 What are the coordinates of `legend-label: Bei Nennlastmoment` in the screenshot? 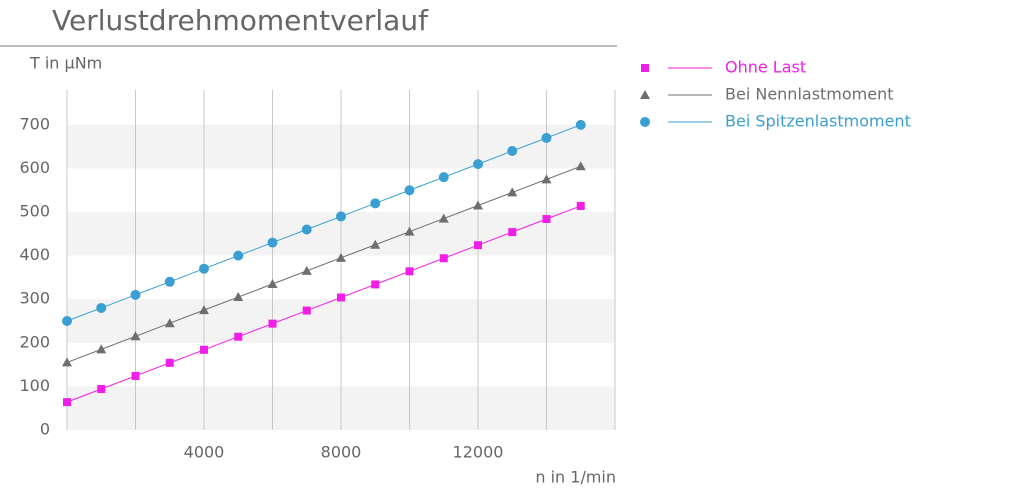 It's located at (809, 94).